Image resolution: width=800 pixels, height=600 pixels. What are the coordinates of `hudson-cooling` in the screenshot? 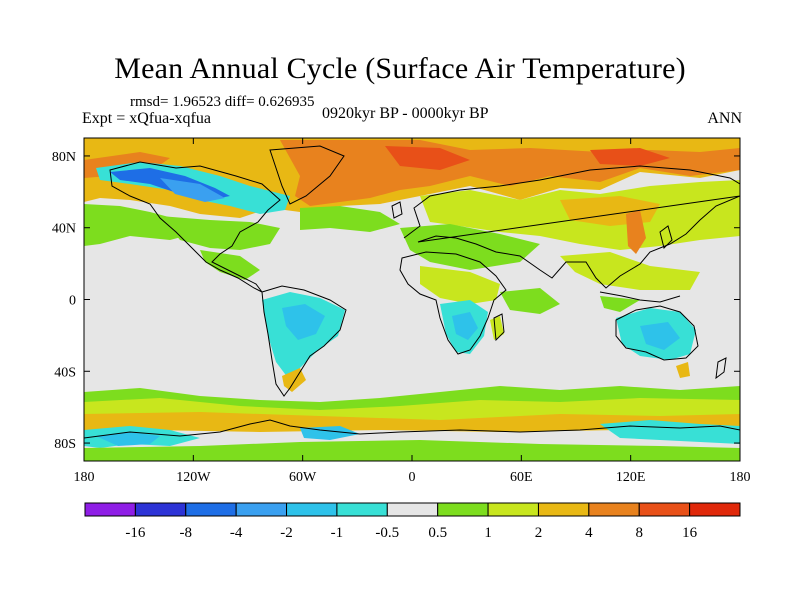 It's located at (192, 190).